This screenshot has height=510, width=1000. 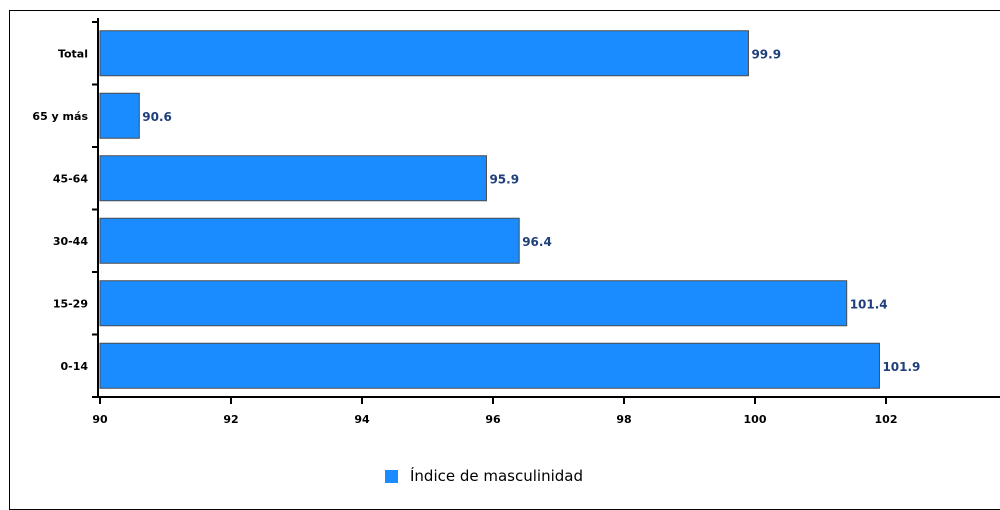 What do you see at coordinates (391, 476) in the screenshot?
I see `legend-swatch` at bounding box center [391, 476].